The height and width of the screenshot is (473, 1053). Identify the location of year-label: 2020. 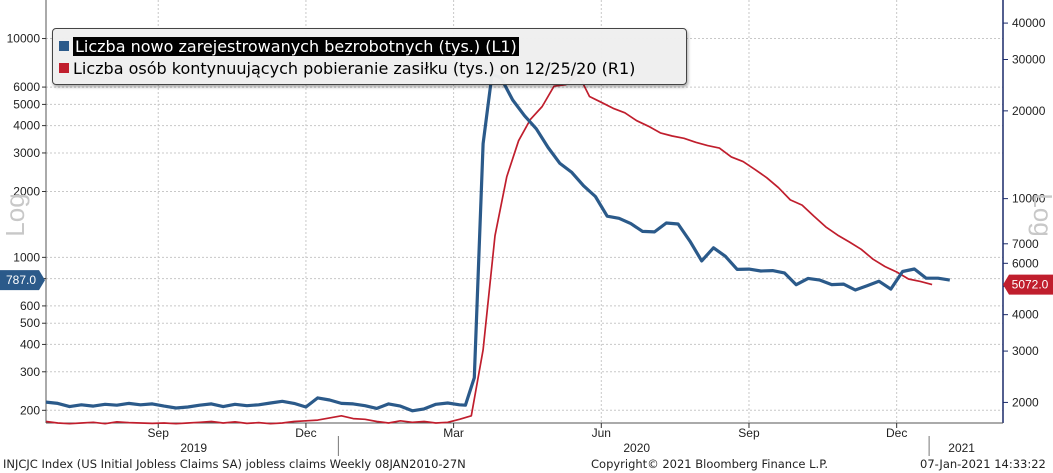
(636, 448).